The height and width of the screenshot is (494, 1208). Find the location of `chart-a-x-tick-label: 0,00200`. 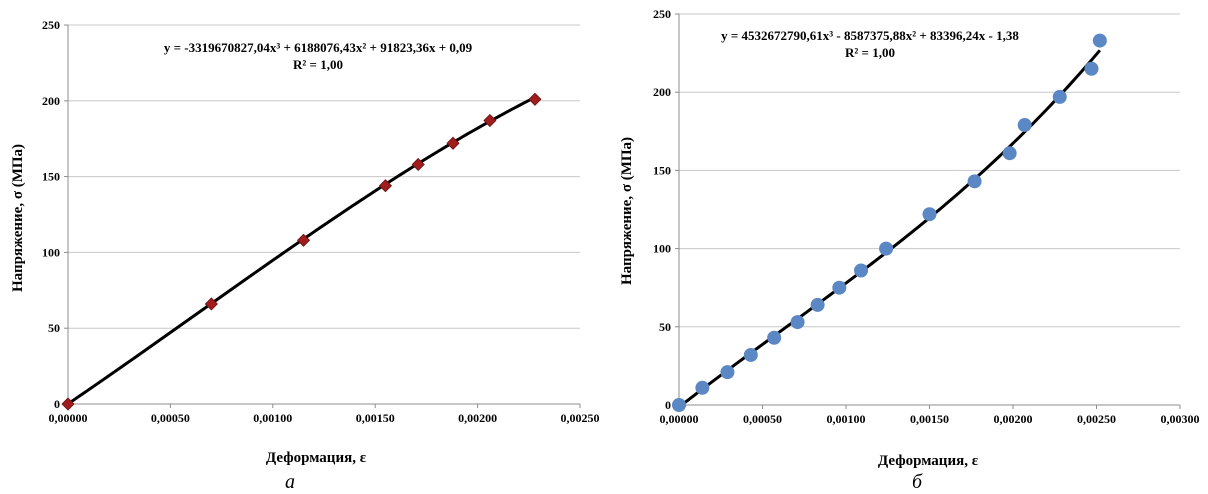

chart-a-x-tick-label: 0,00200 is located at coordinates (477, 418).